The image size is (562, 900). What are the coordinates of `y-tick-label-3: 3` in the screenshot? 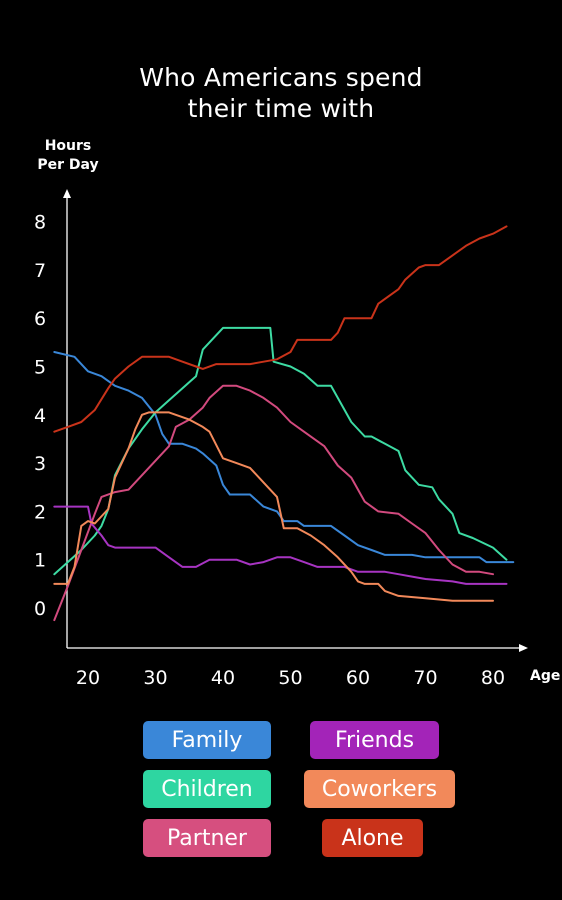 It's located at (40, 464).